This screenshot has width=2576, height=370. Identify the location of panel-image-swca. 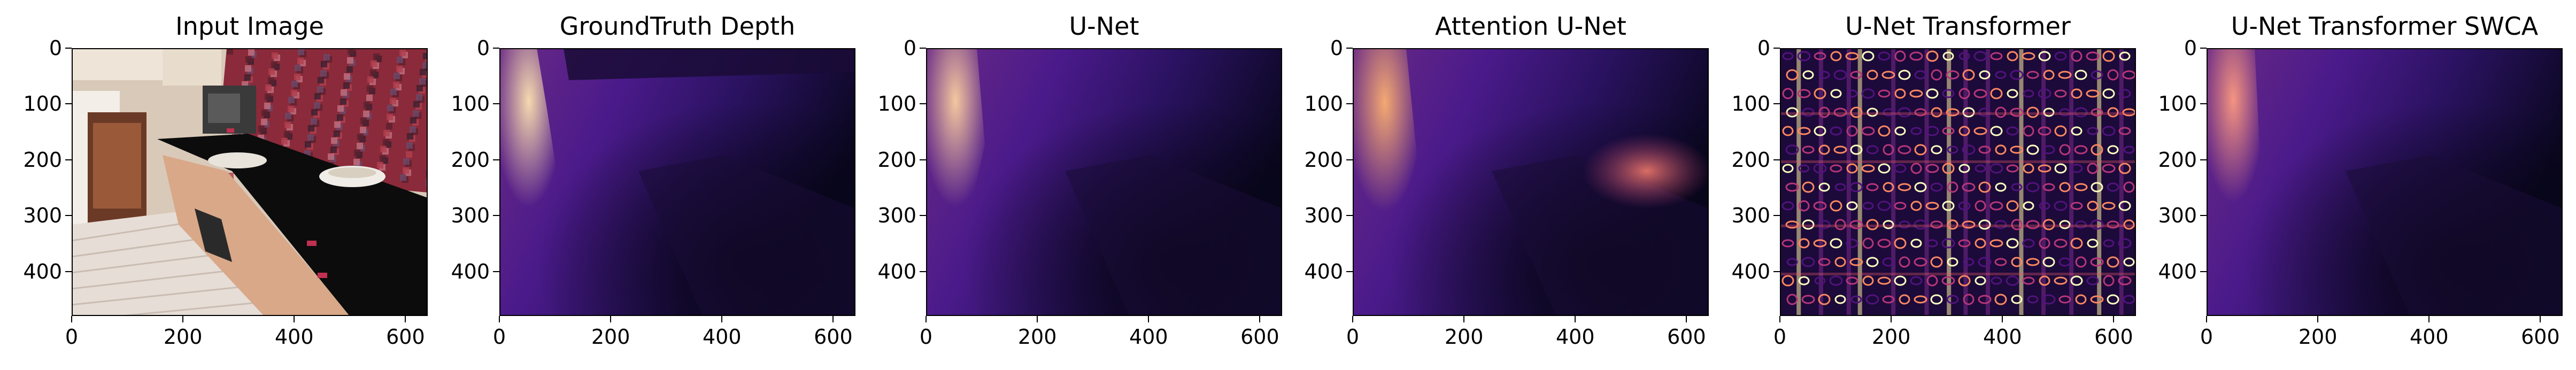
(2385, 182).